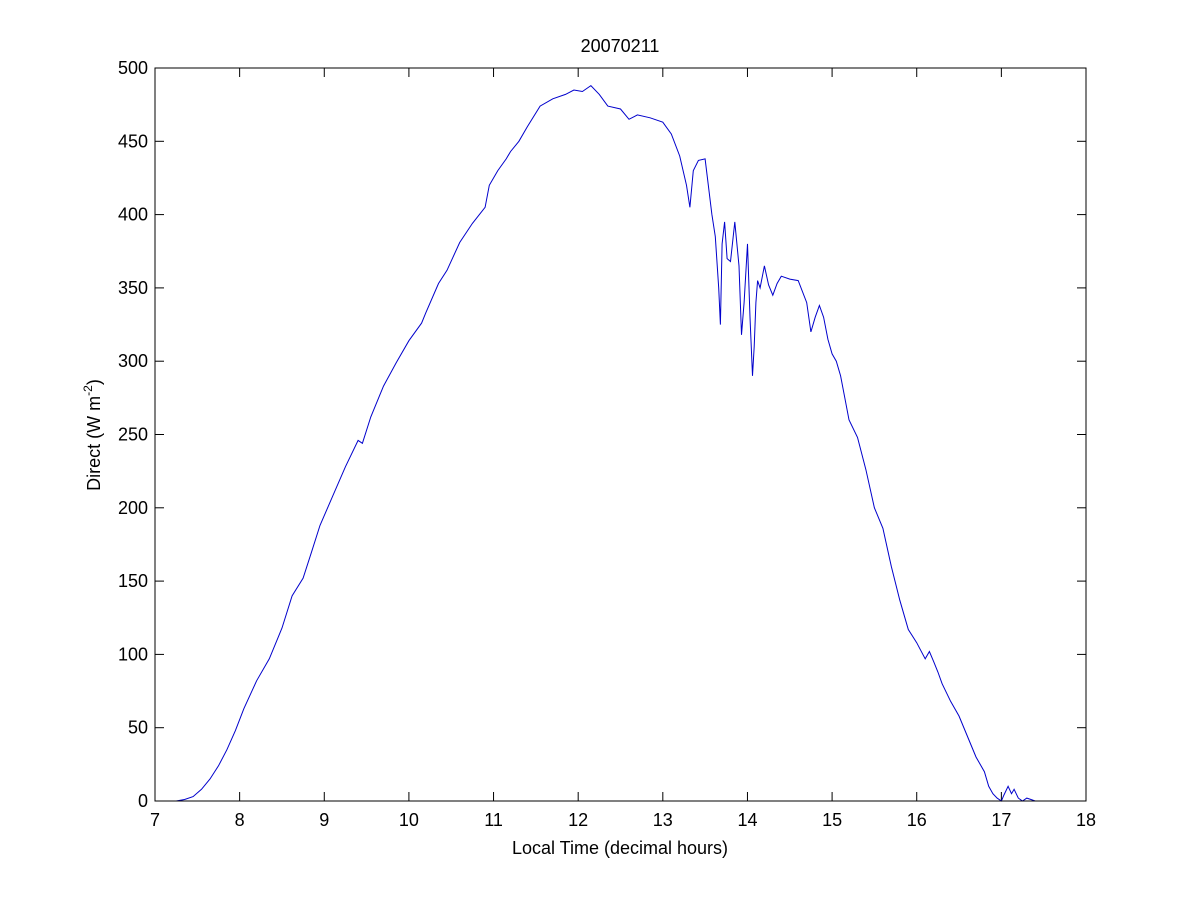  I want to click on x-tick-label: 18, so click(1086, 820).